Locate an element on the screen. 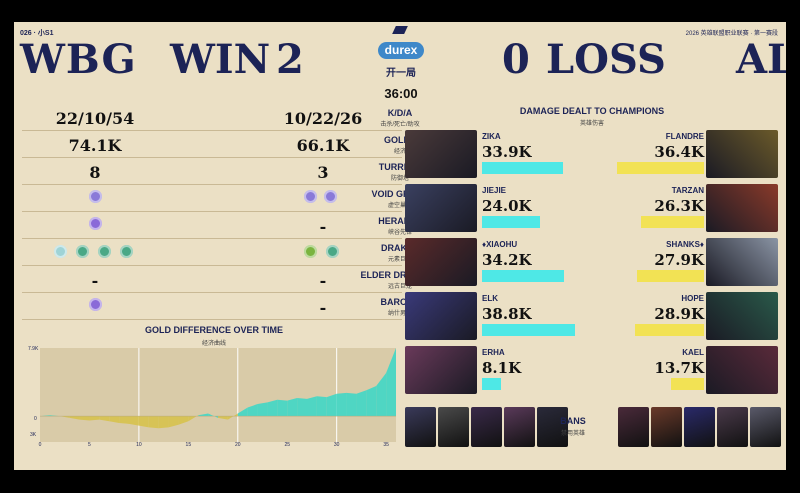  gold-x-tick: 30 is located at coordinates (336, 445).